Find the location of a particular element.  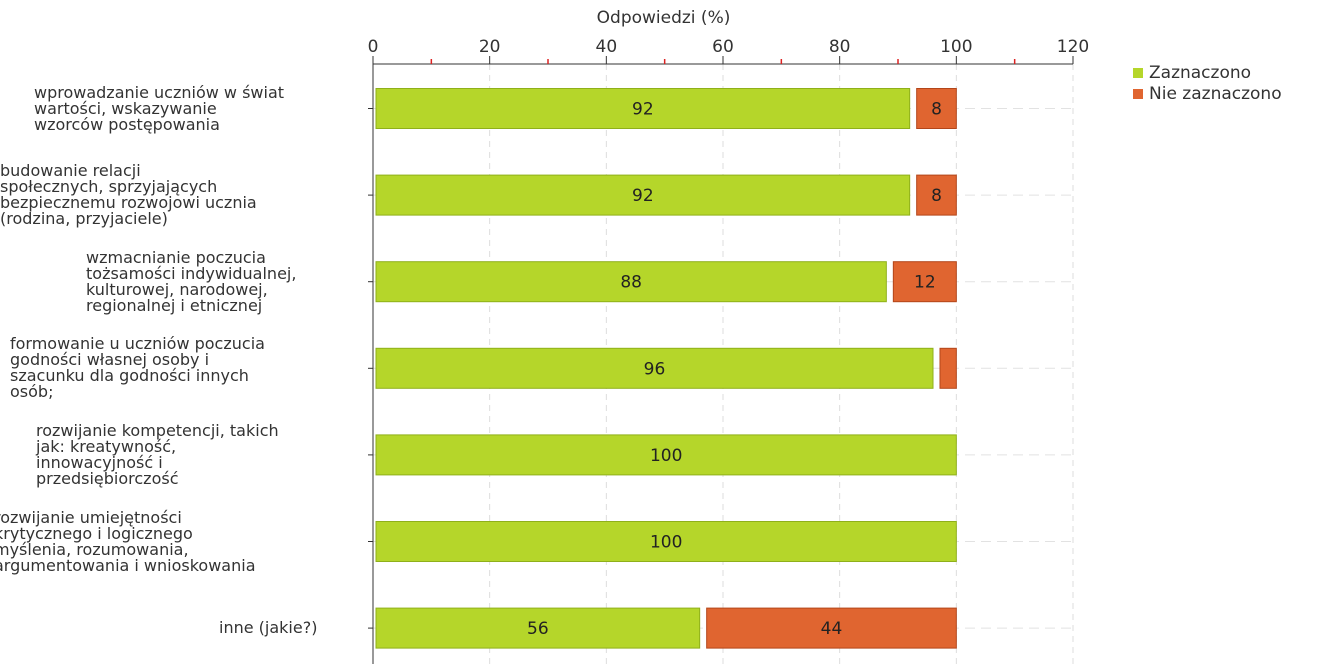

x-axis-title: Odpowiedzi (%) is located at coordinates (663, 18).